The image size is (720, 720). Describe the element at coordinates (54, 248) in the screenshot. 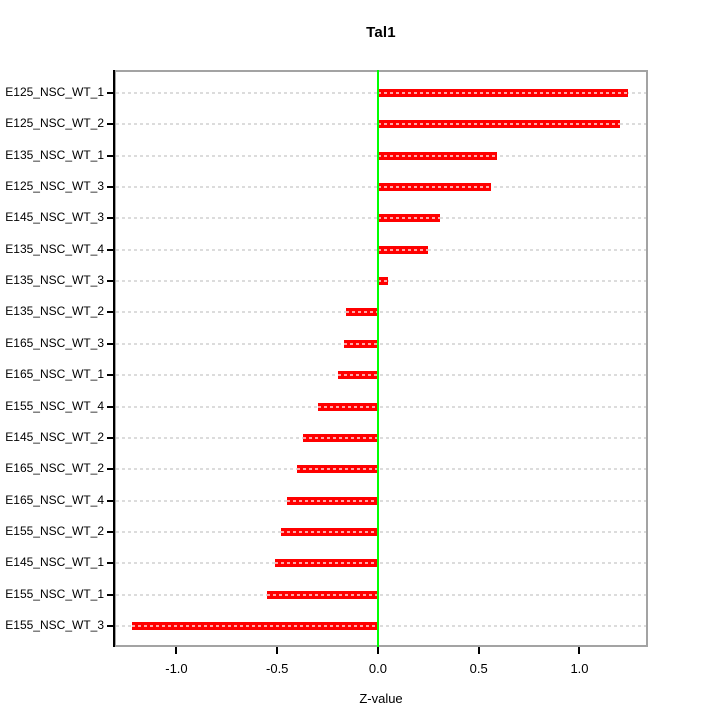

I see `y-axis-tick-label: E135_NSC_WT_4` at that location.